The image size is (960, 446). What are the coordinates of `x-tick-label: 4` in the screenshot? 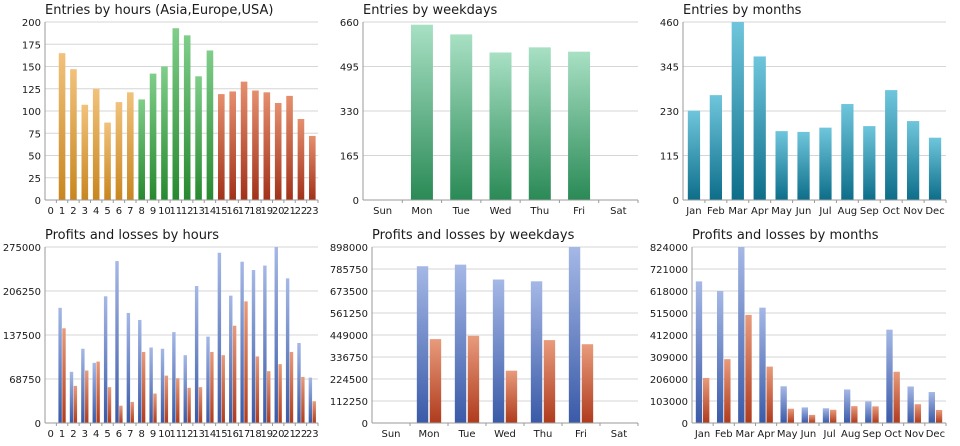 It's located at (96, 434).